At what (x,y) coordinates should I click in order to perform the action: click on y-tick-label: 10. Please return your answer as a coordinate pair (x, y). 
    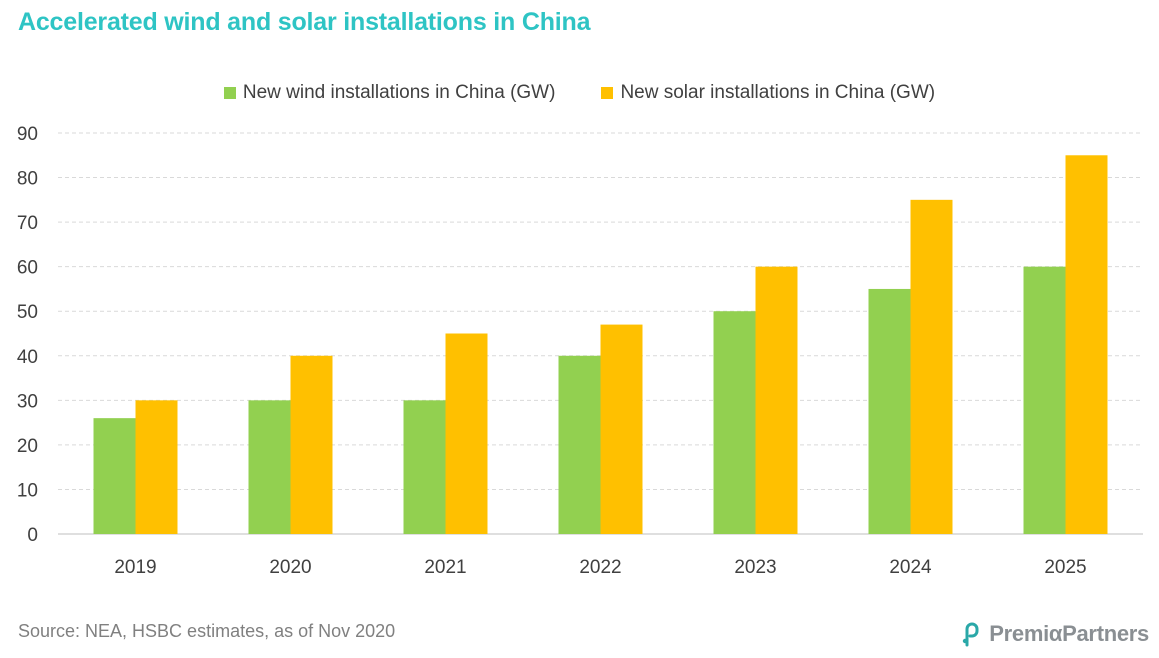
    Looking at the image, I should click on (27, 490).